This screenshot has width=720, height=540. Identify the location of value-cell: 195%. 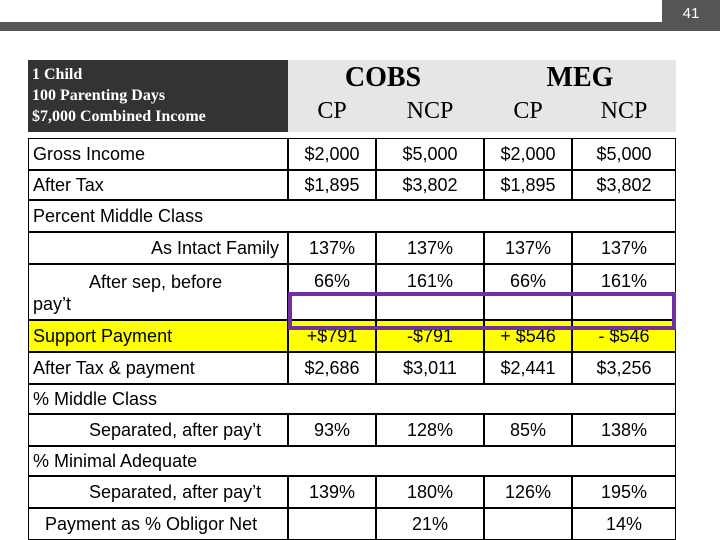
(624, 492).